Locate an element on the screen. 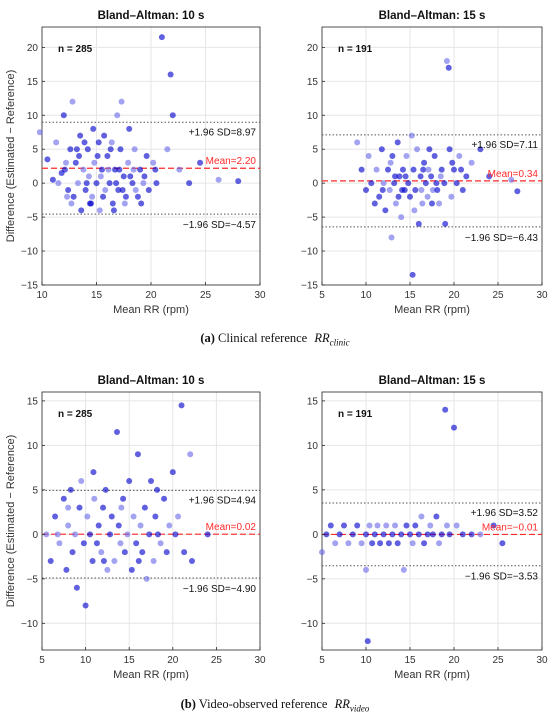  x-tick-label: 20 is located at coordinates (173, 660).